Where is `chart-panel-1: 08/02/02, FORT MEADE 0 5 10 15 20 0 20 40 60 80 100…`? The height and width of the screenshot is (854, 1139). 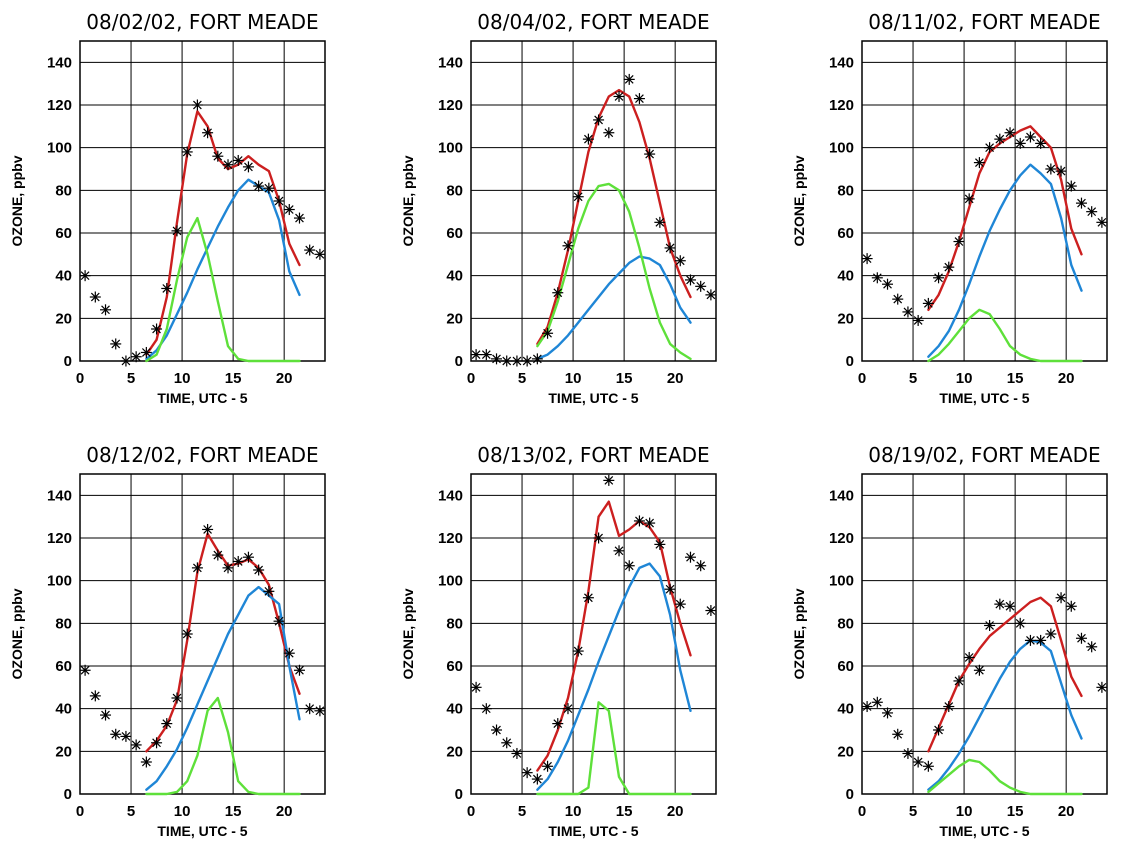 chart-panel-1: 08/02/02, FORT MEADE 0 5 10 15 20 0 20 40 60 80 100… is located at coordinates (167, 208).